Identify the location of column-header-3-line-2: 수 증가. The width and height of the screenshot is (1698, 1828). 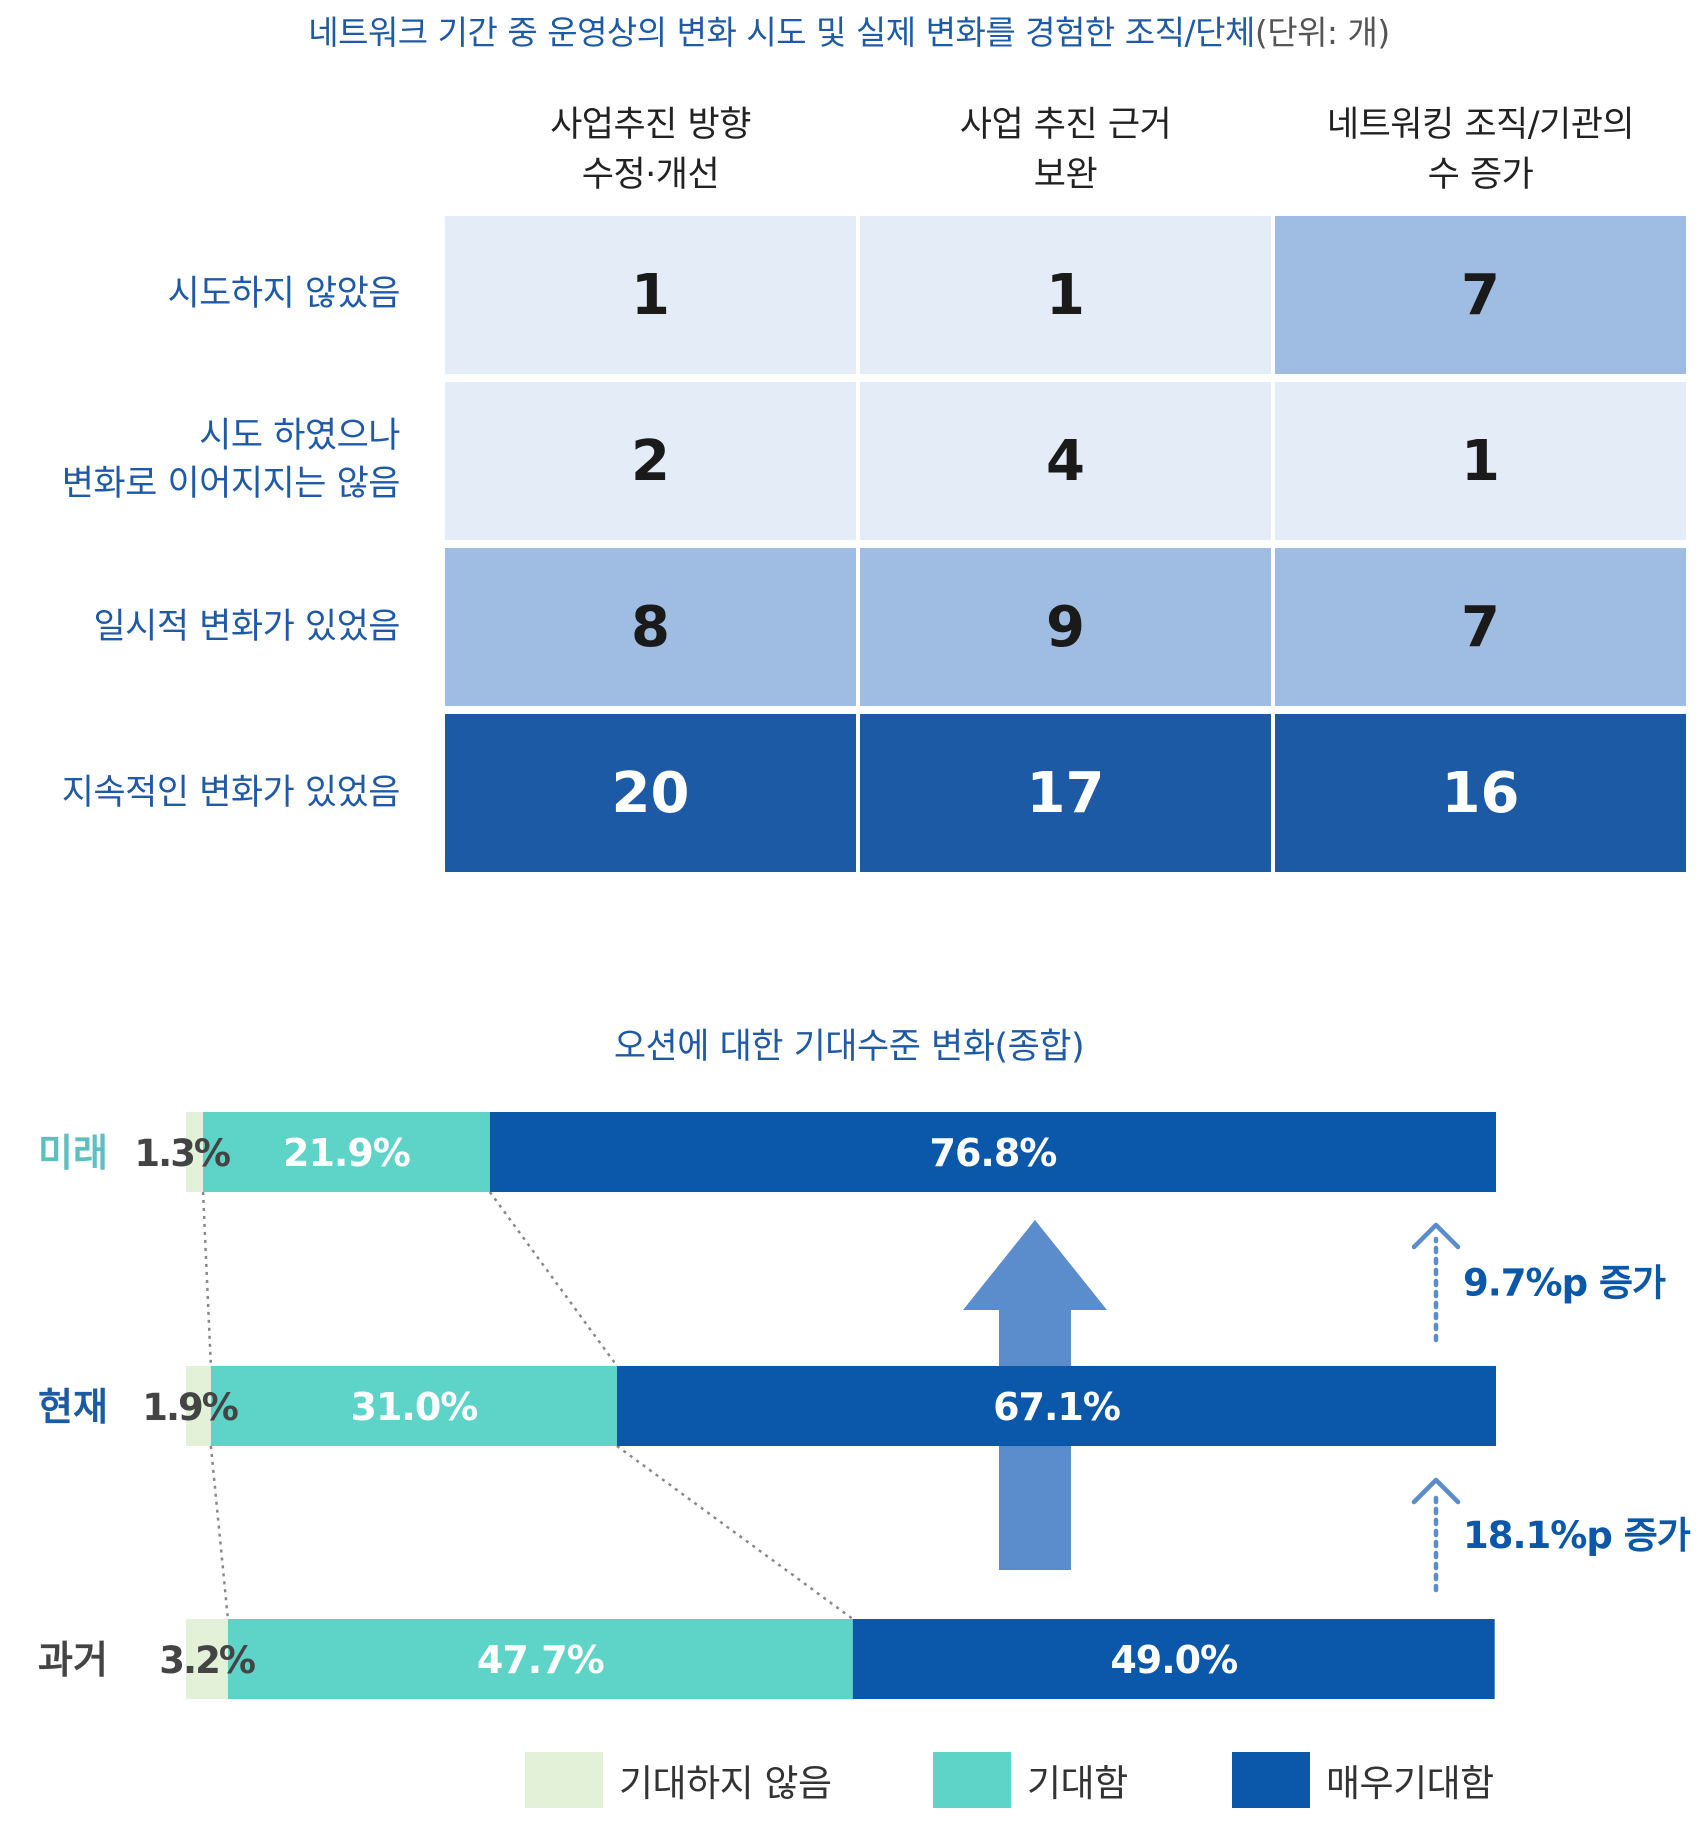
(1480, 175).